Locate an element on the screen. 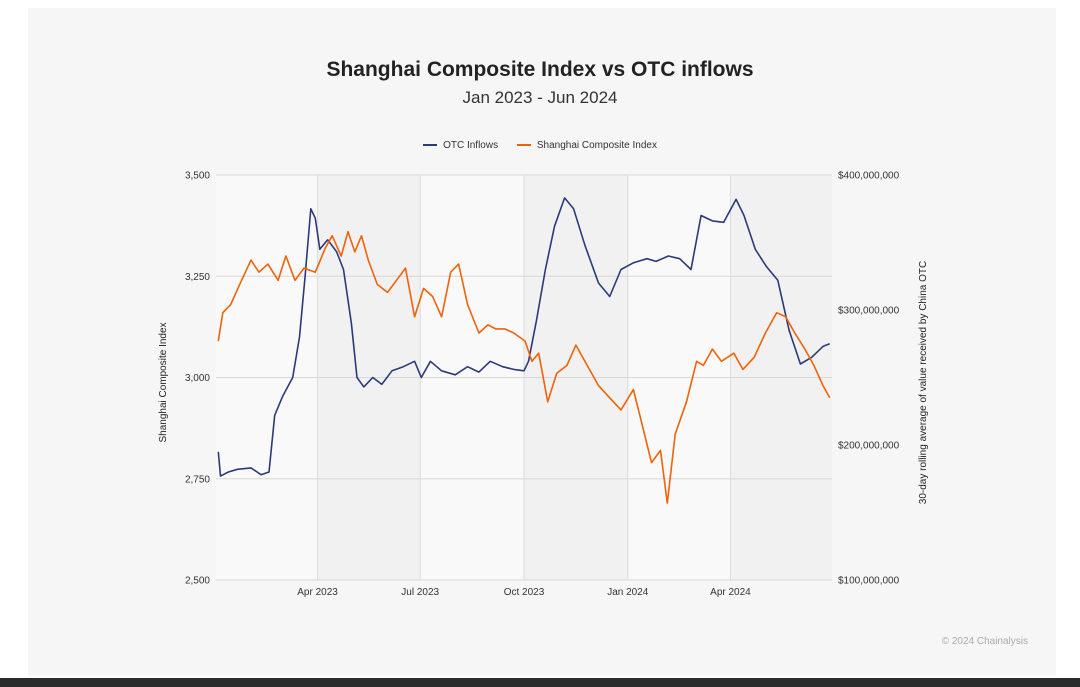 The image size is (1080, 687). legend-label-shanghai-composite: Shanghai Composite Index is located at coordinates (596, 145).